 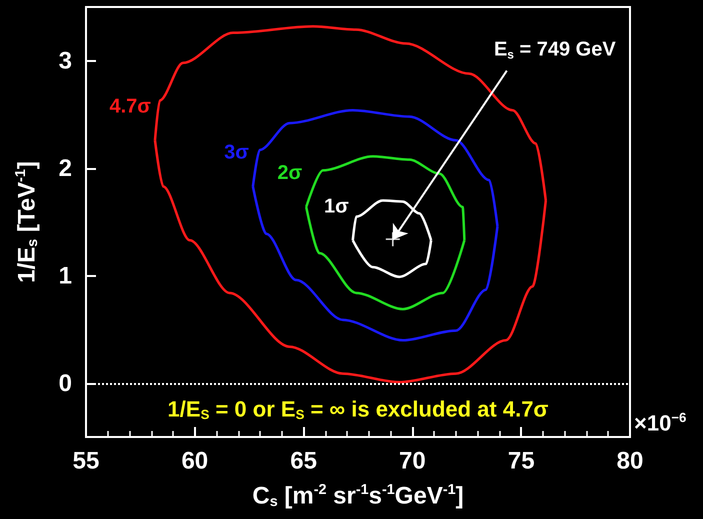 What do you see at coordinates (27, 222) in the screenshot?
I see `y-axis-title: 1/Es [TeV-1]` at bounding box center [27, 222].